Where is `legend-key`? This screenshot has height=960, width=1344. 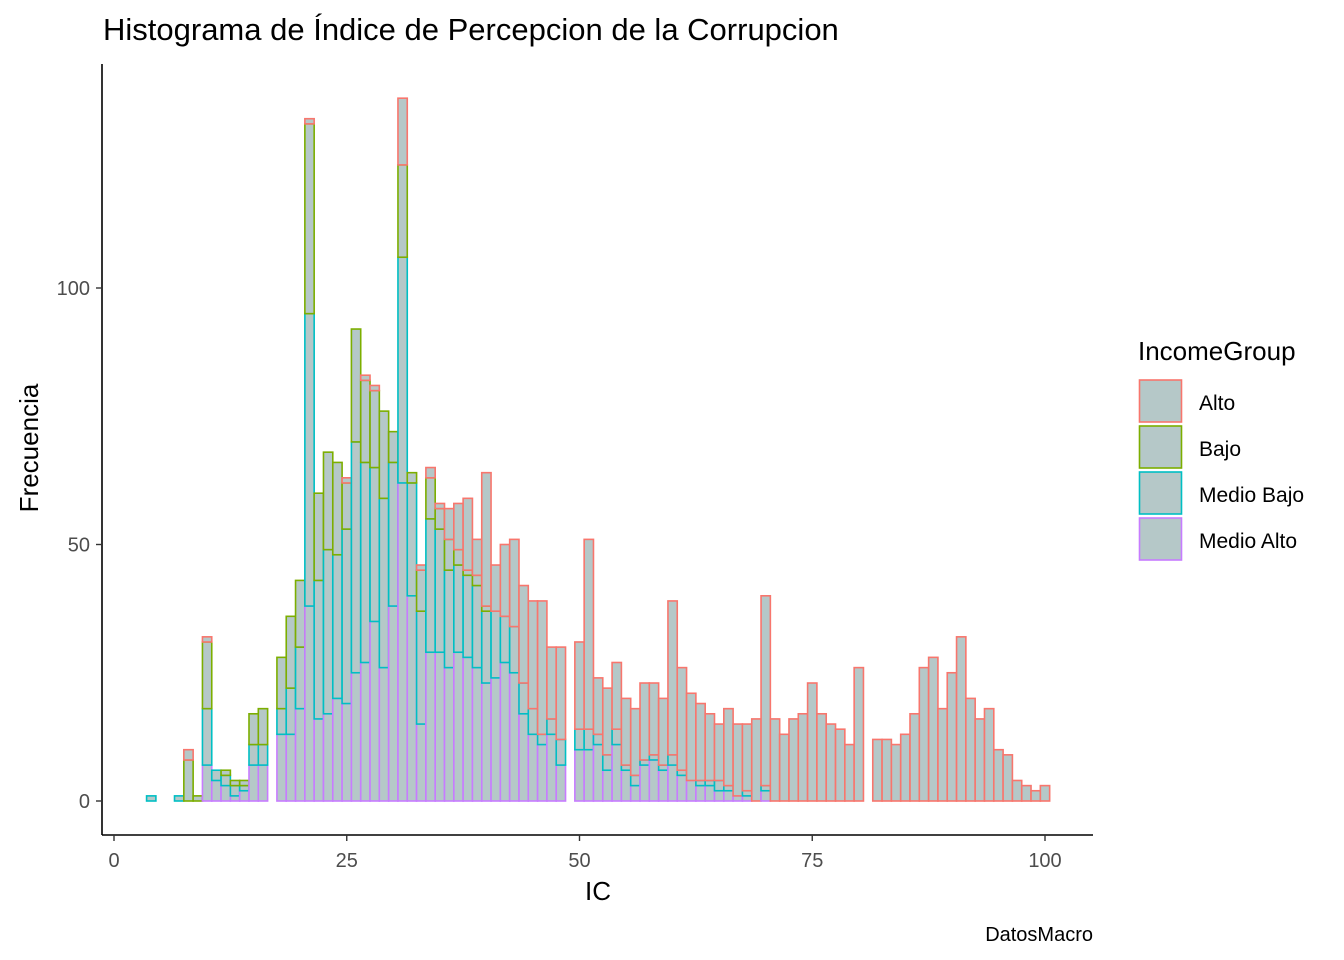
legend-key is located at coordinates (1160, 493).